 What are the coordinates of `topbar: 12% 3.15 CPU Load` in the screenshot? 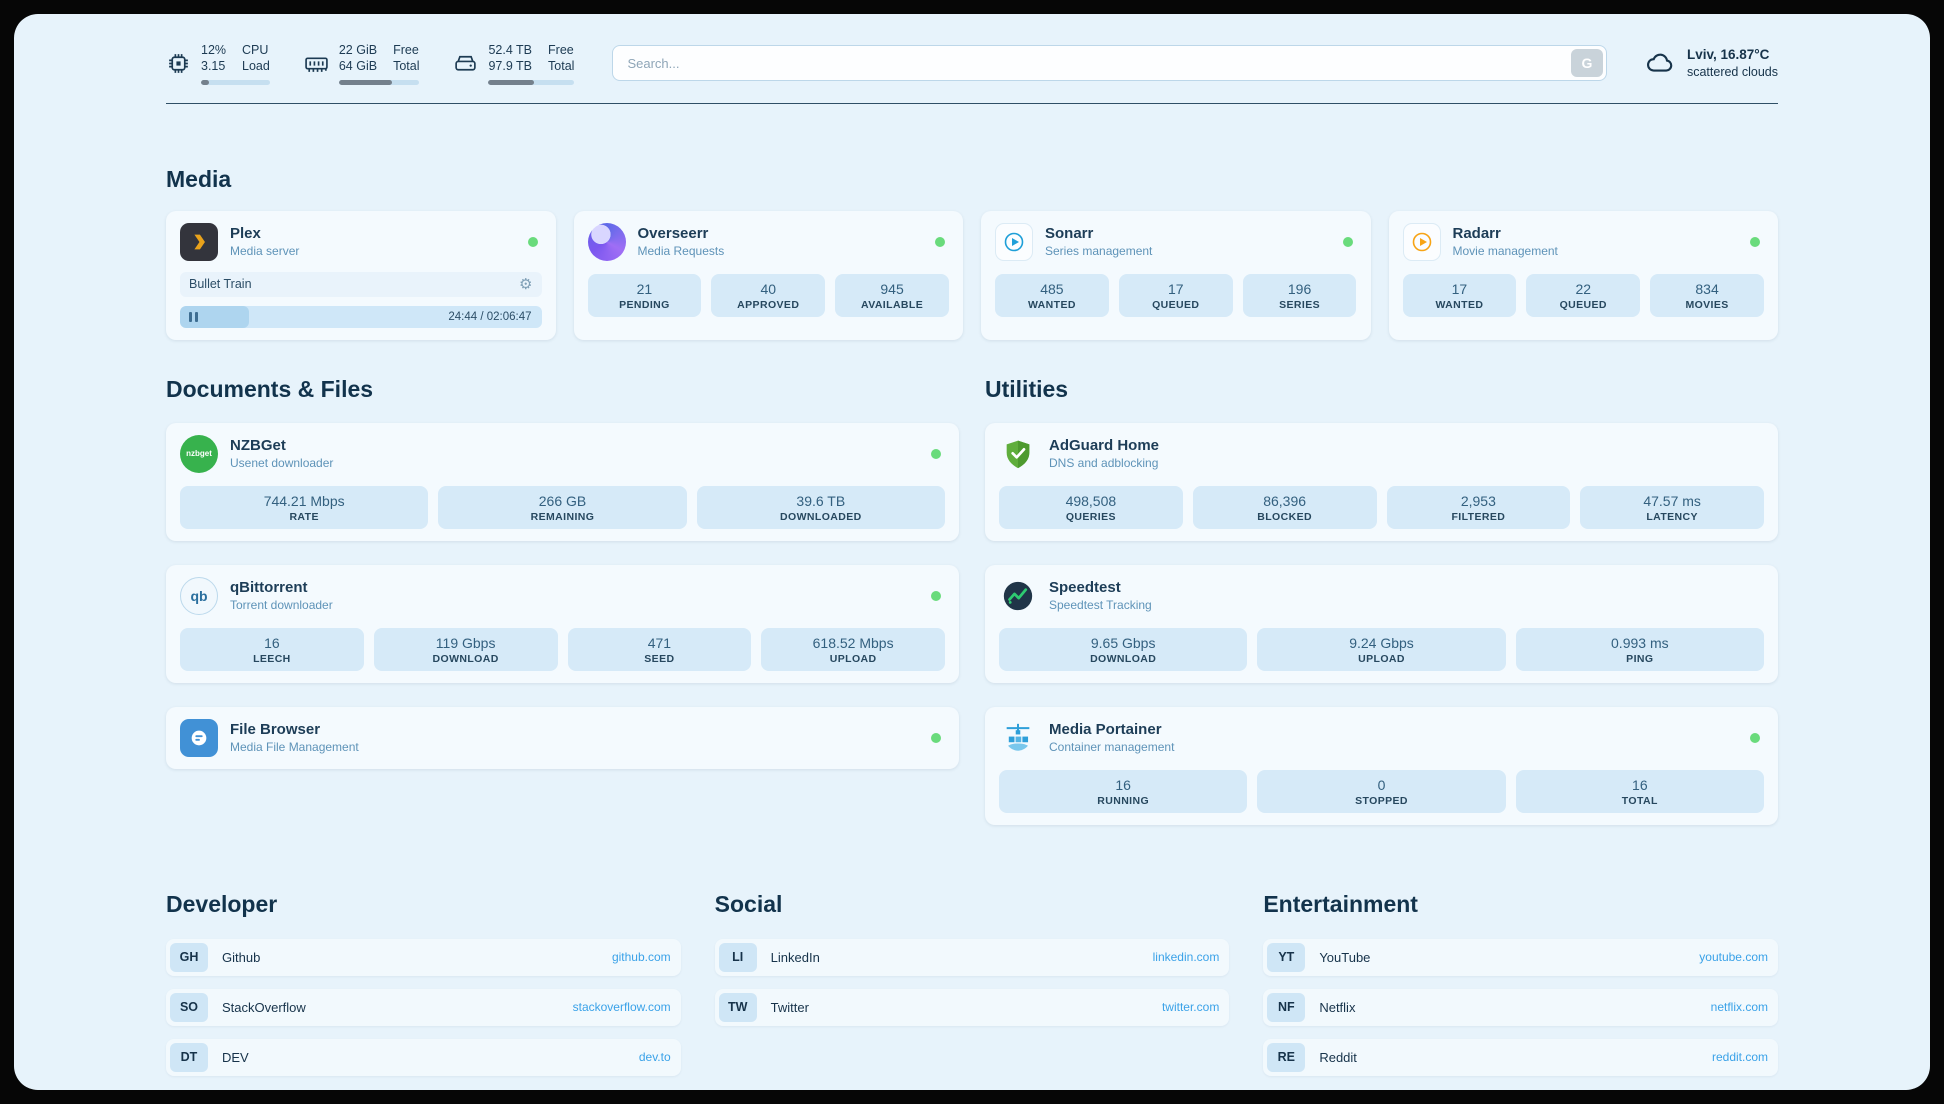 It's located at (972, 63).